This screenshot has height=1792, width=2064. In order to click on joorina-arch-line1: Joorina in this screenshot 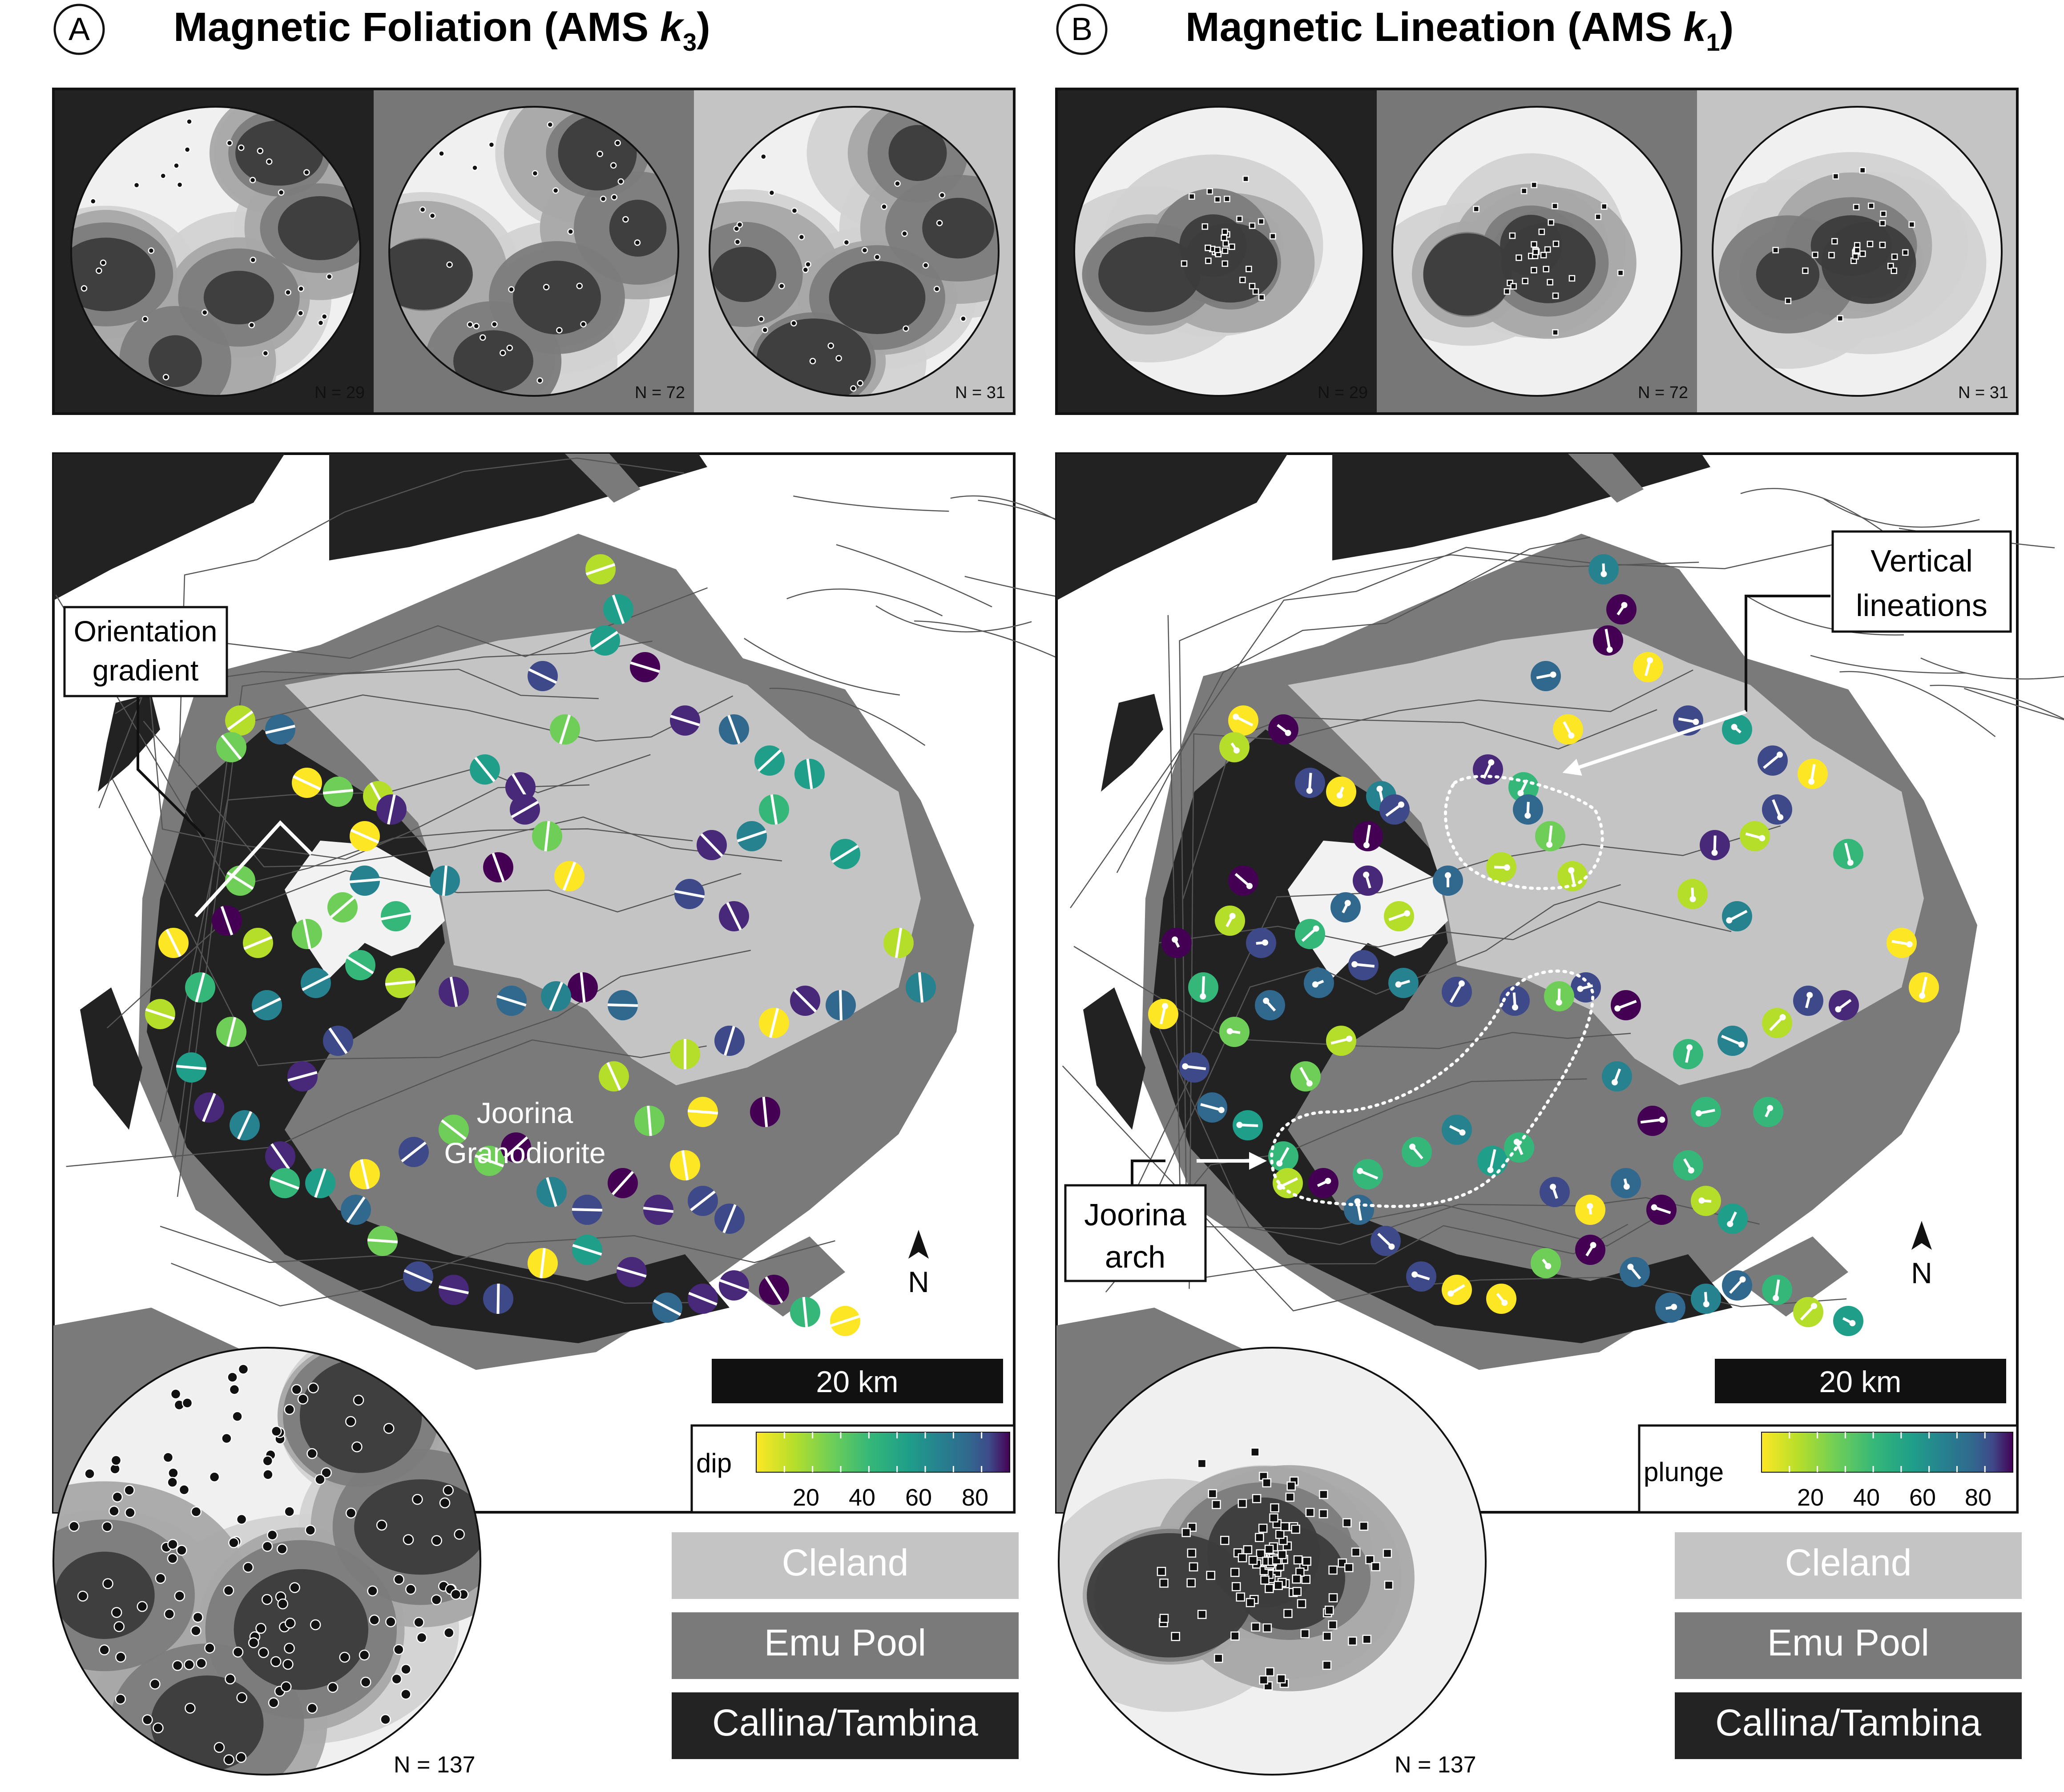, I will do `click(1135, 1214)`.